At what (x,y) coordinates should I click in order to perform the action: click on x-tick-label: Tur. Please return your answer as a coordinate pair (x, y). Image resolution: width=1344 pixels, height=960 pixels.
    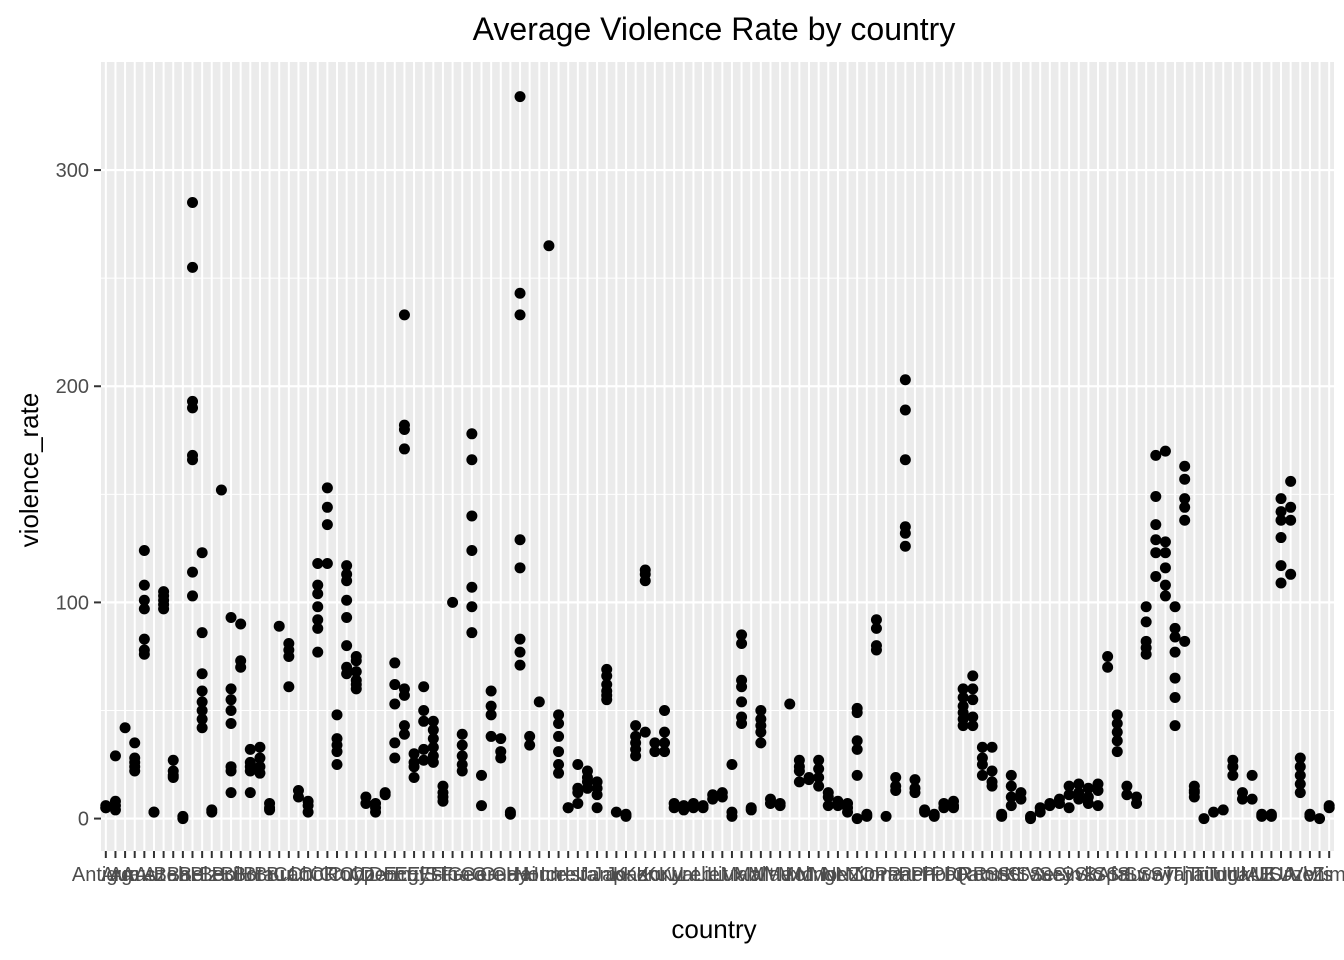
    Looking at the image, I should click on (1220, 875).